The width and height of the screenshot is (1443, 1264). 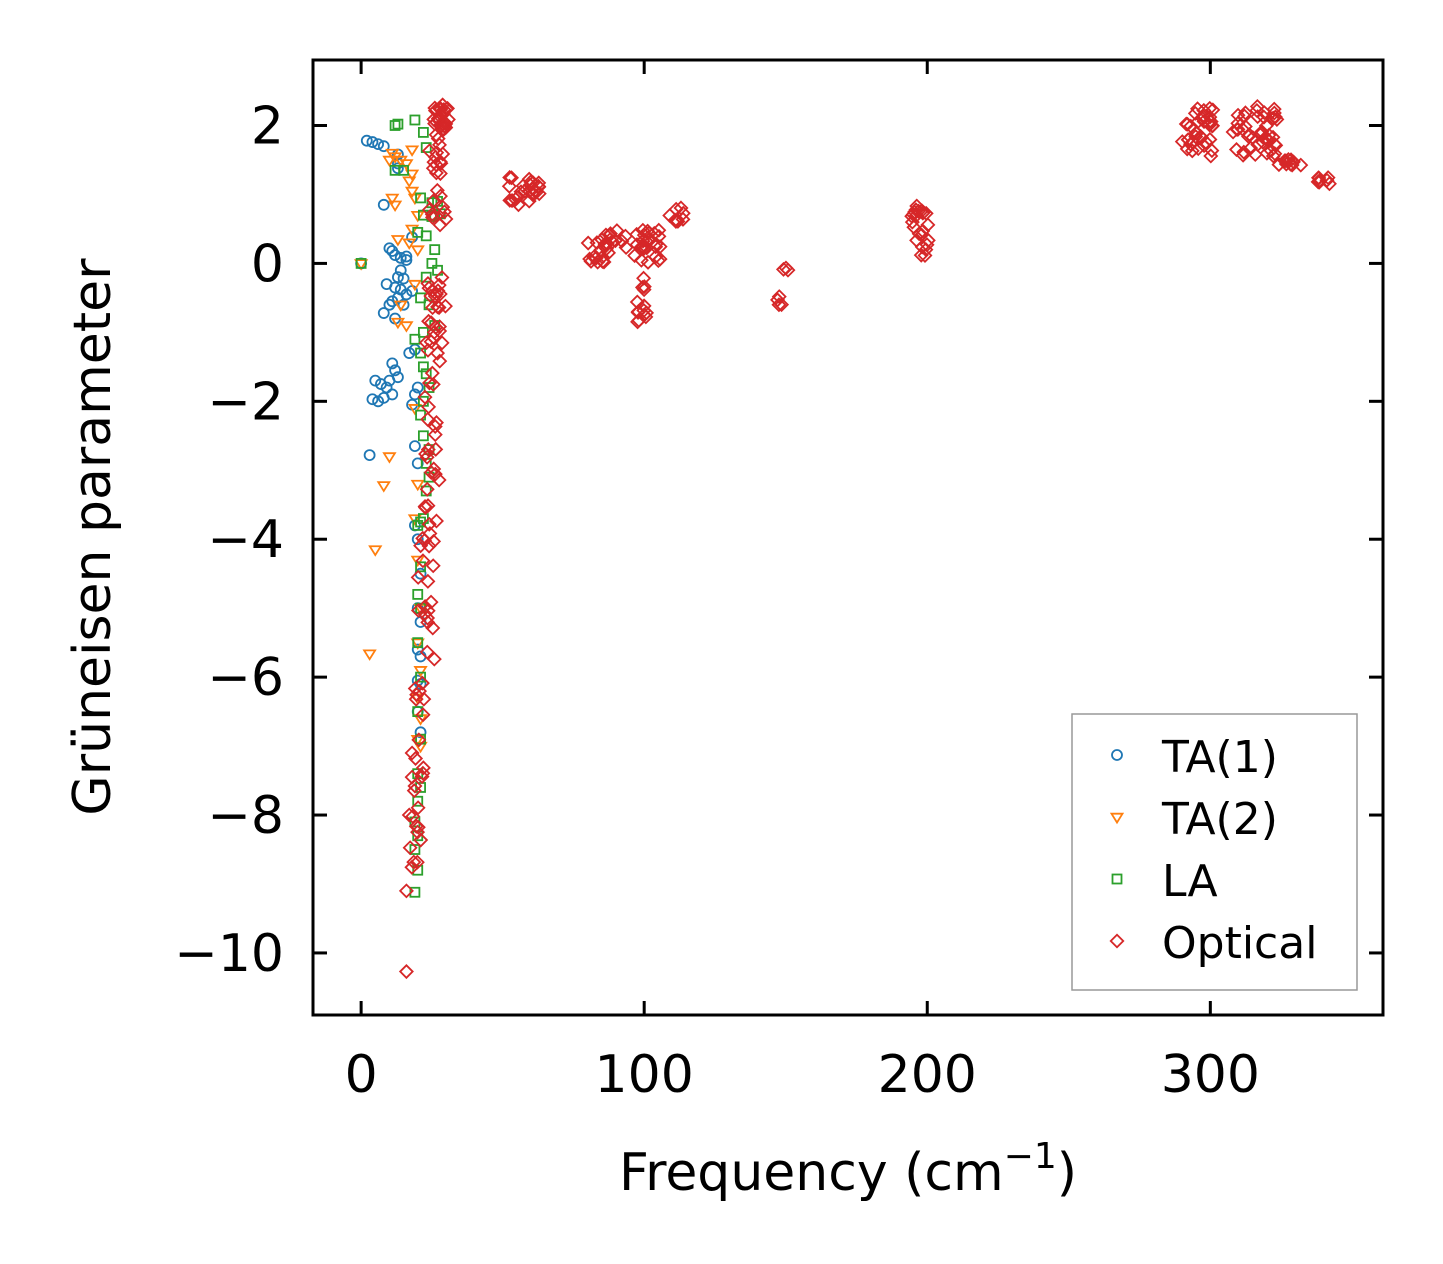 What do you see at coordinates (267, 127) in the screenshot?
I see `y-tick-label: 2` at bounding box center [267, 127].